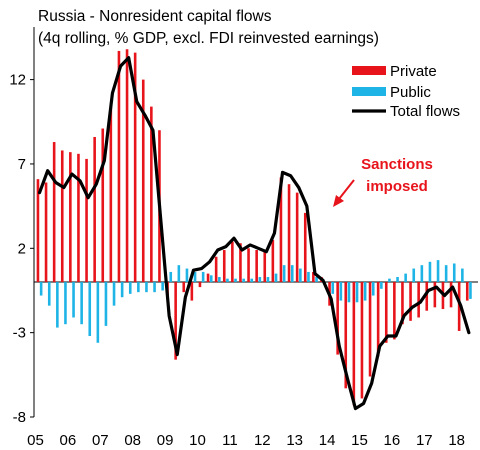 The image size is (480, 450). Describe the element at coordinates (369, 70) in the screenshot. I see `legend-swatch-private` at that location.